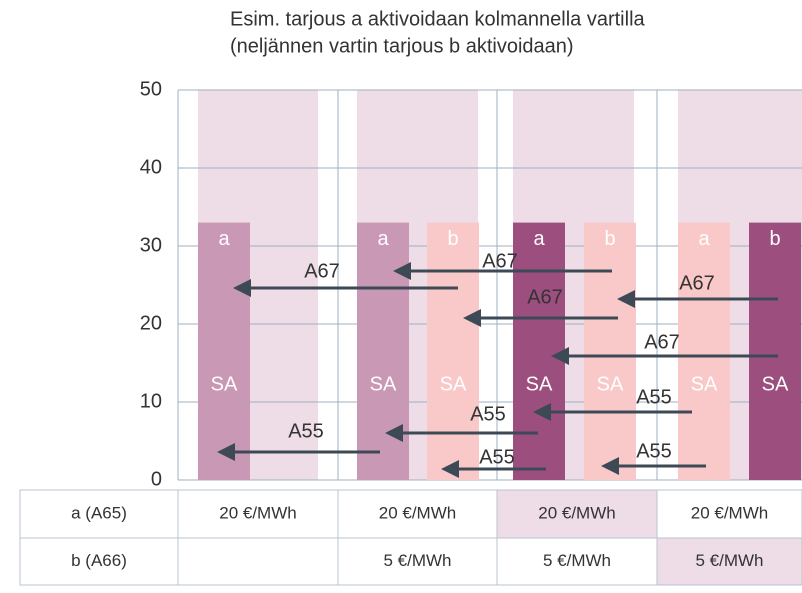 Image resolution: width=802 pixels, height=593 pixels. Describe the element at coordinates (151, 323) in the screenshot. I see `y-tick-label: 20` at that location.